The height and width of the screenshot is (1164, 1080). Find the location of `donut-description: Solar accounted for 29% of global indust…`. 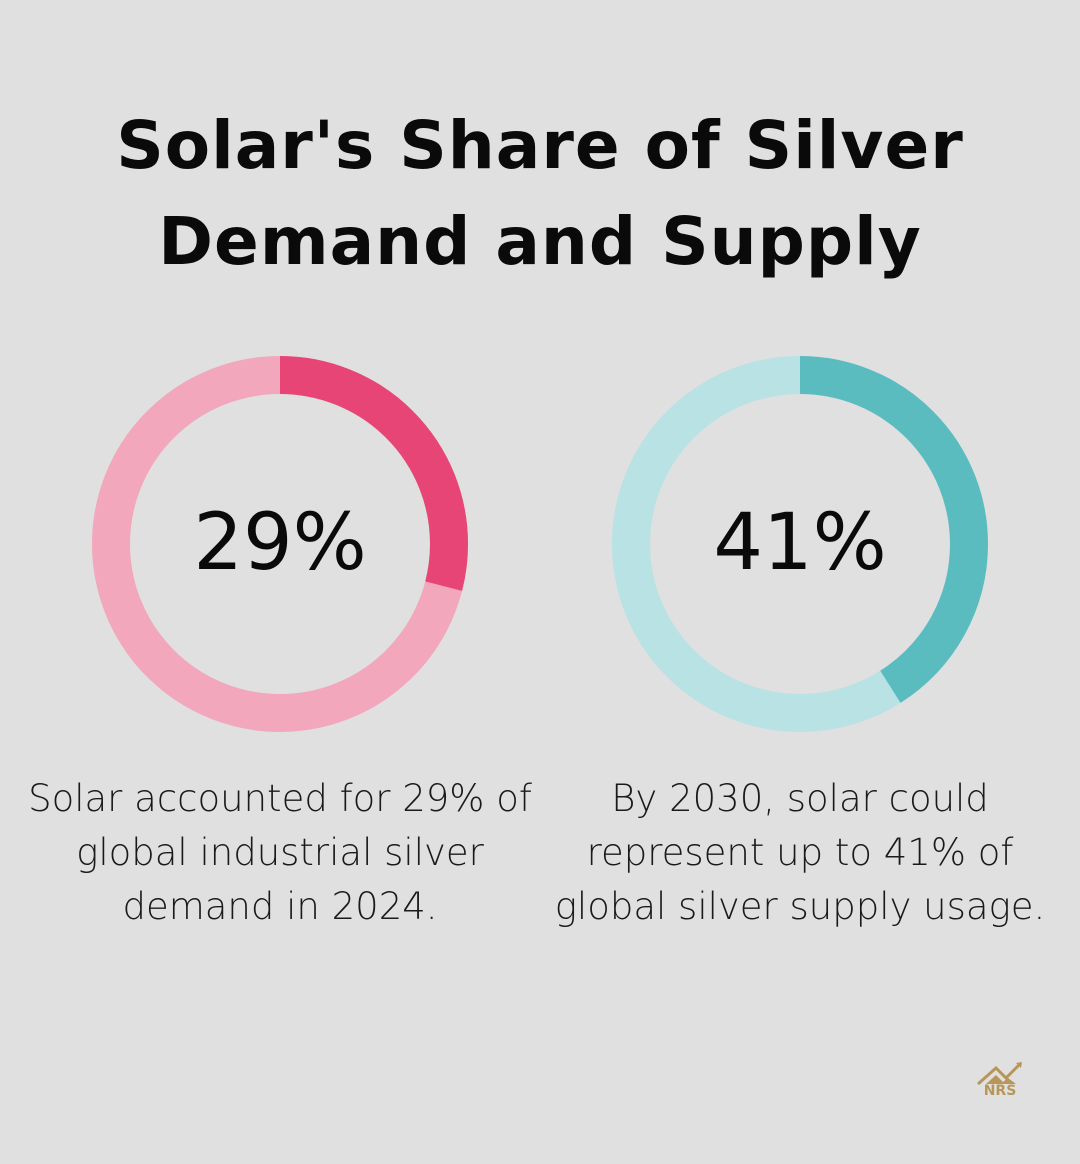

donut-description: Solar accounted for 29% of global indust… is located at coordinates (280, 852).